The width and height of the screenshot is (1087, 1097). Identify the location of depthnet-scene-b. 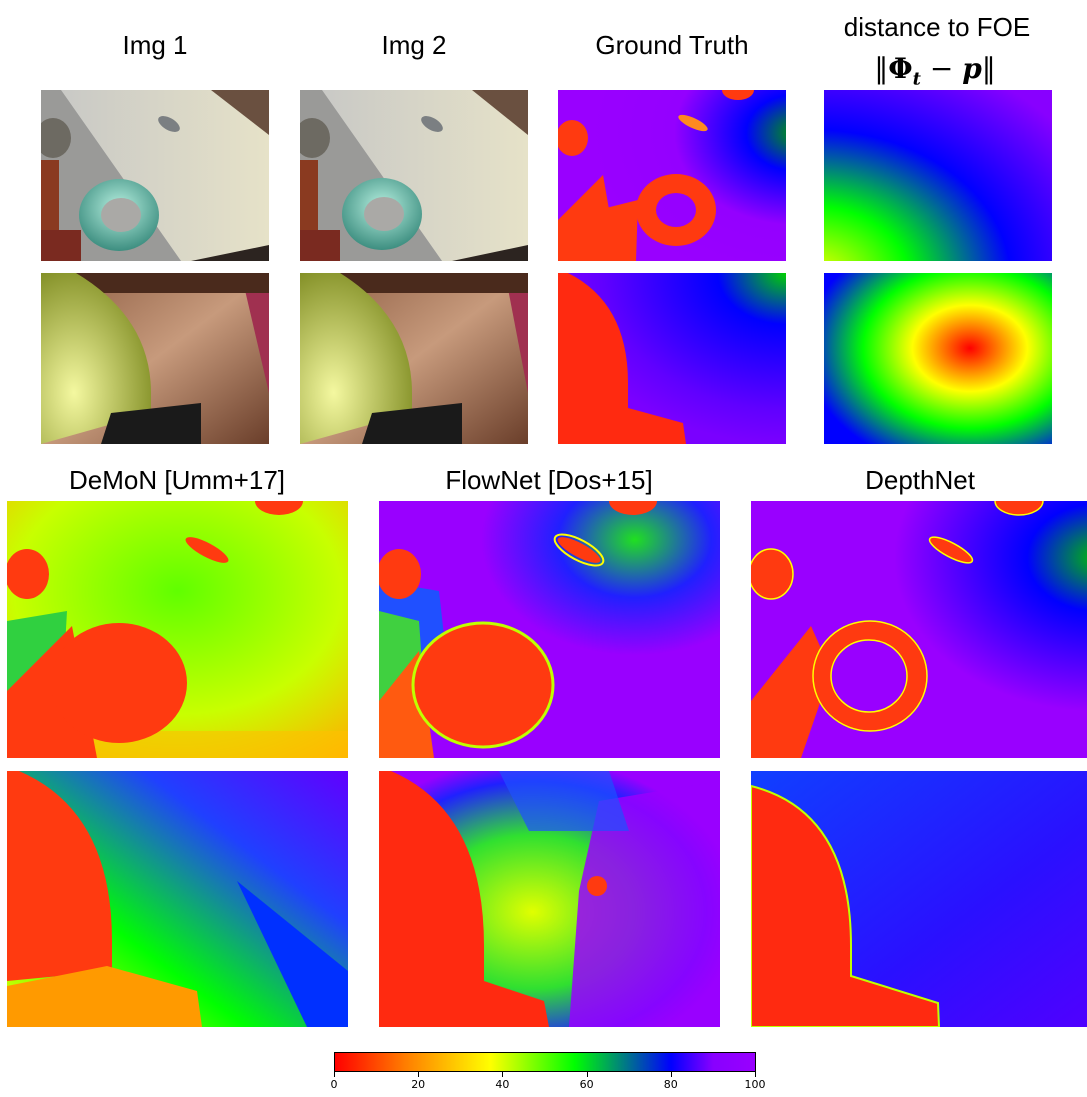
(919, 899).